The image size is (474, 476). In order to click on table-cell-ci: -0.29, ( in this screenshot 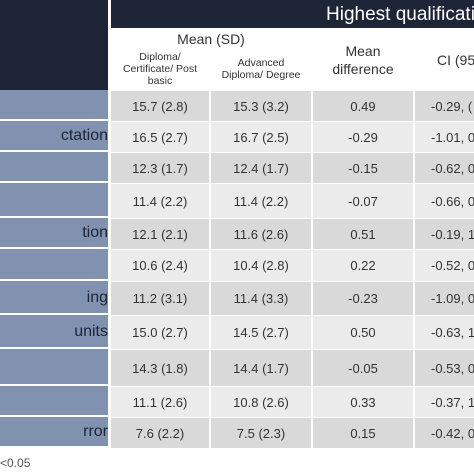, I will do `click(444, 106)`.